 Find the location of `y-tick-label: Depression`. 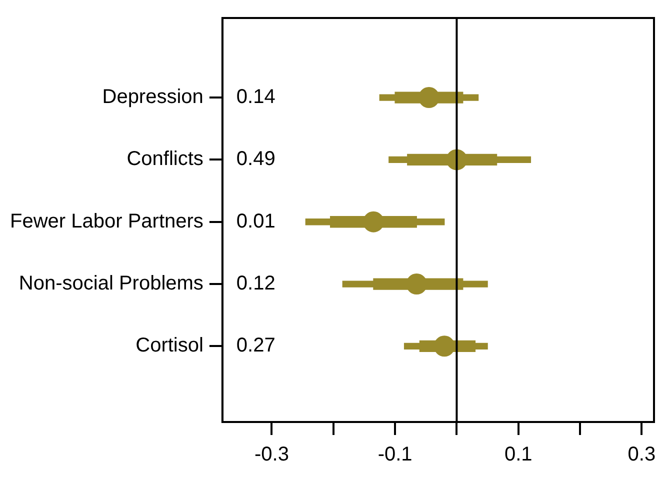

y-tick-label: Depression is located at coordinates (153, 97).